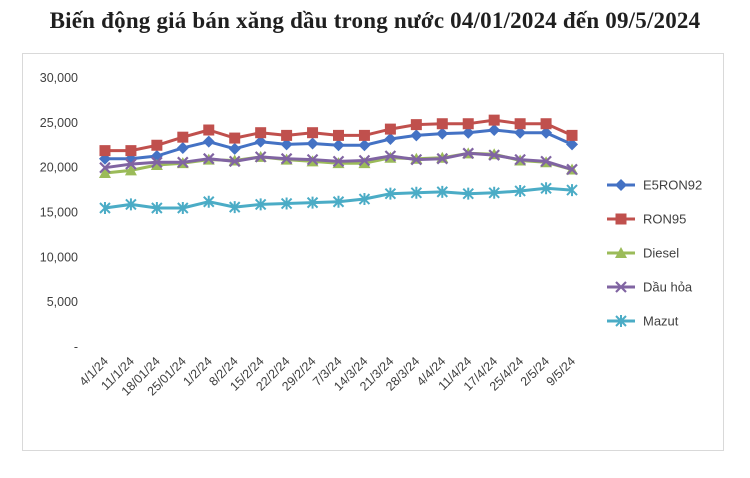 The image size is (750, 478). Describe the element at coordinates (59, 257) in the screenshot. I see `y-tick-label: 10,000` at that location.